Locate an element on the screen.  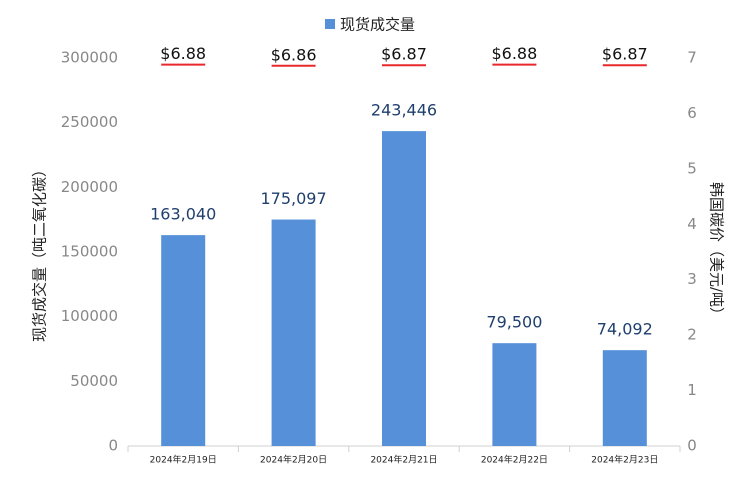
y-tick-label: 50000 is located at coordinates (94, 381).